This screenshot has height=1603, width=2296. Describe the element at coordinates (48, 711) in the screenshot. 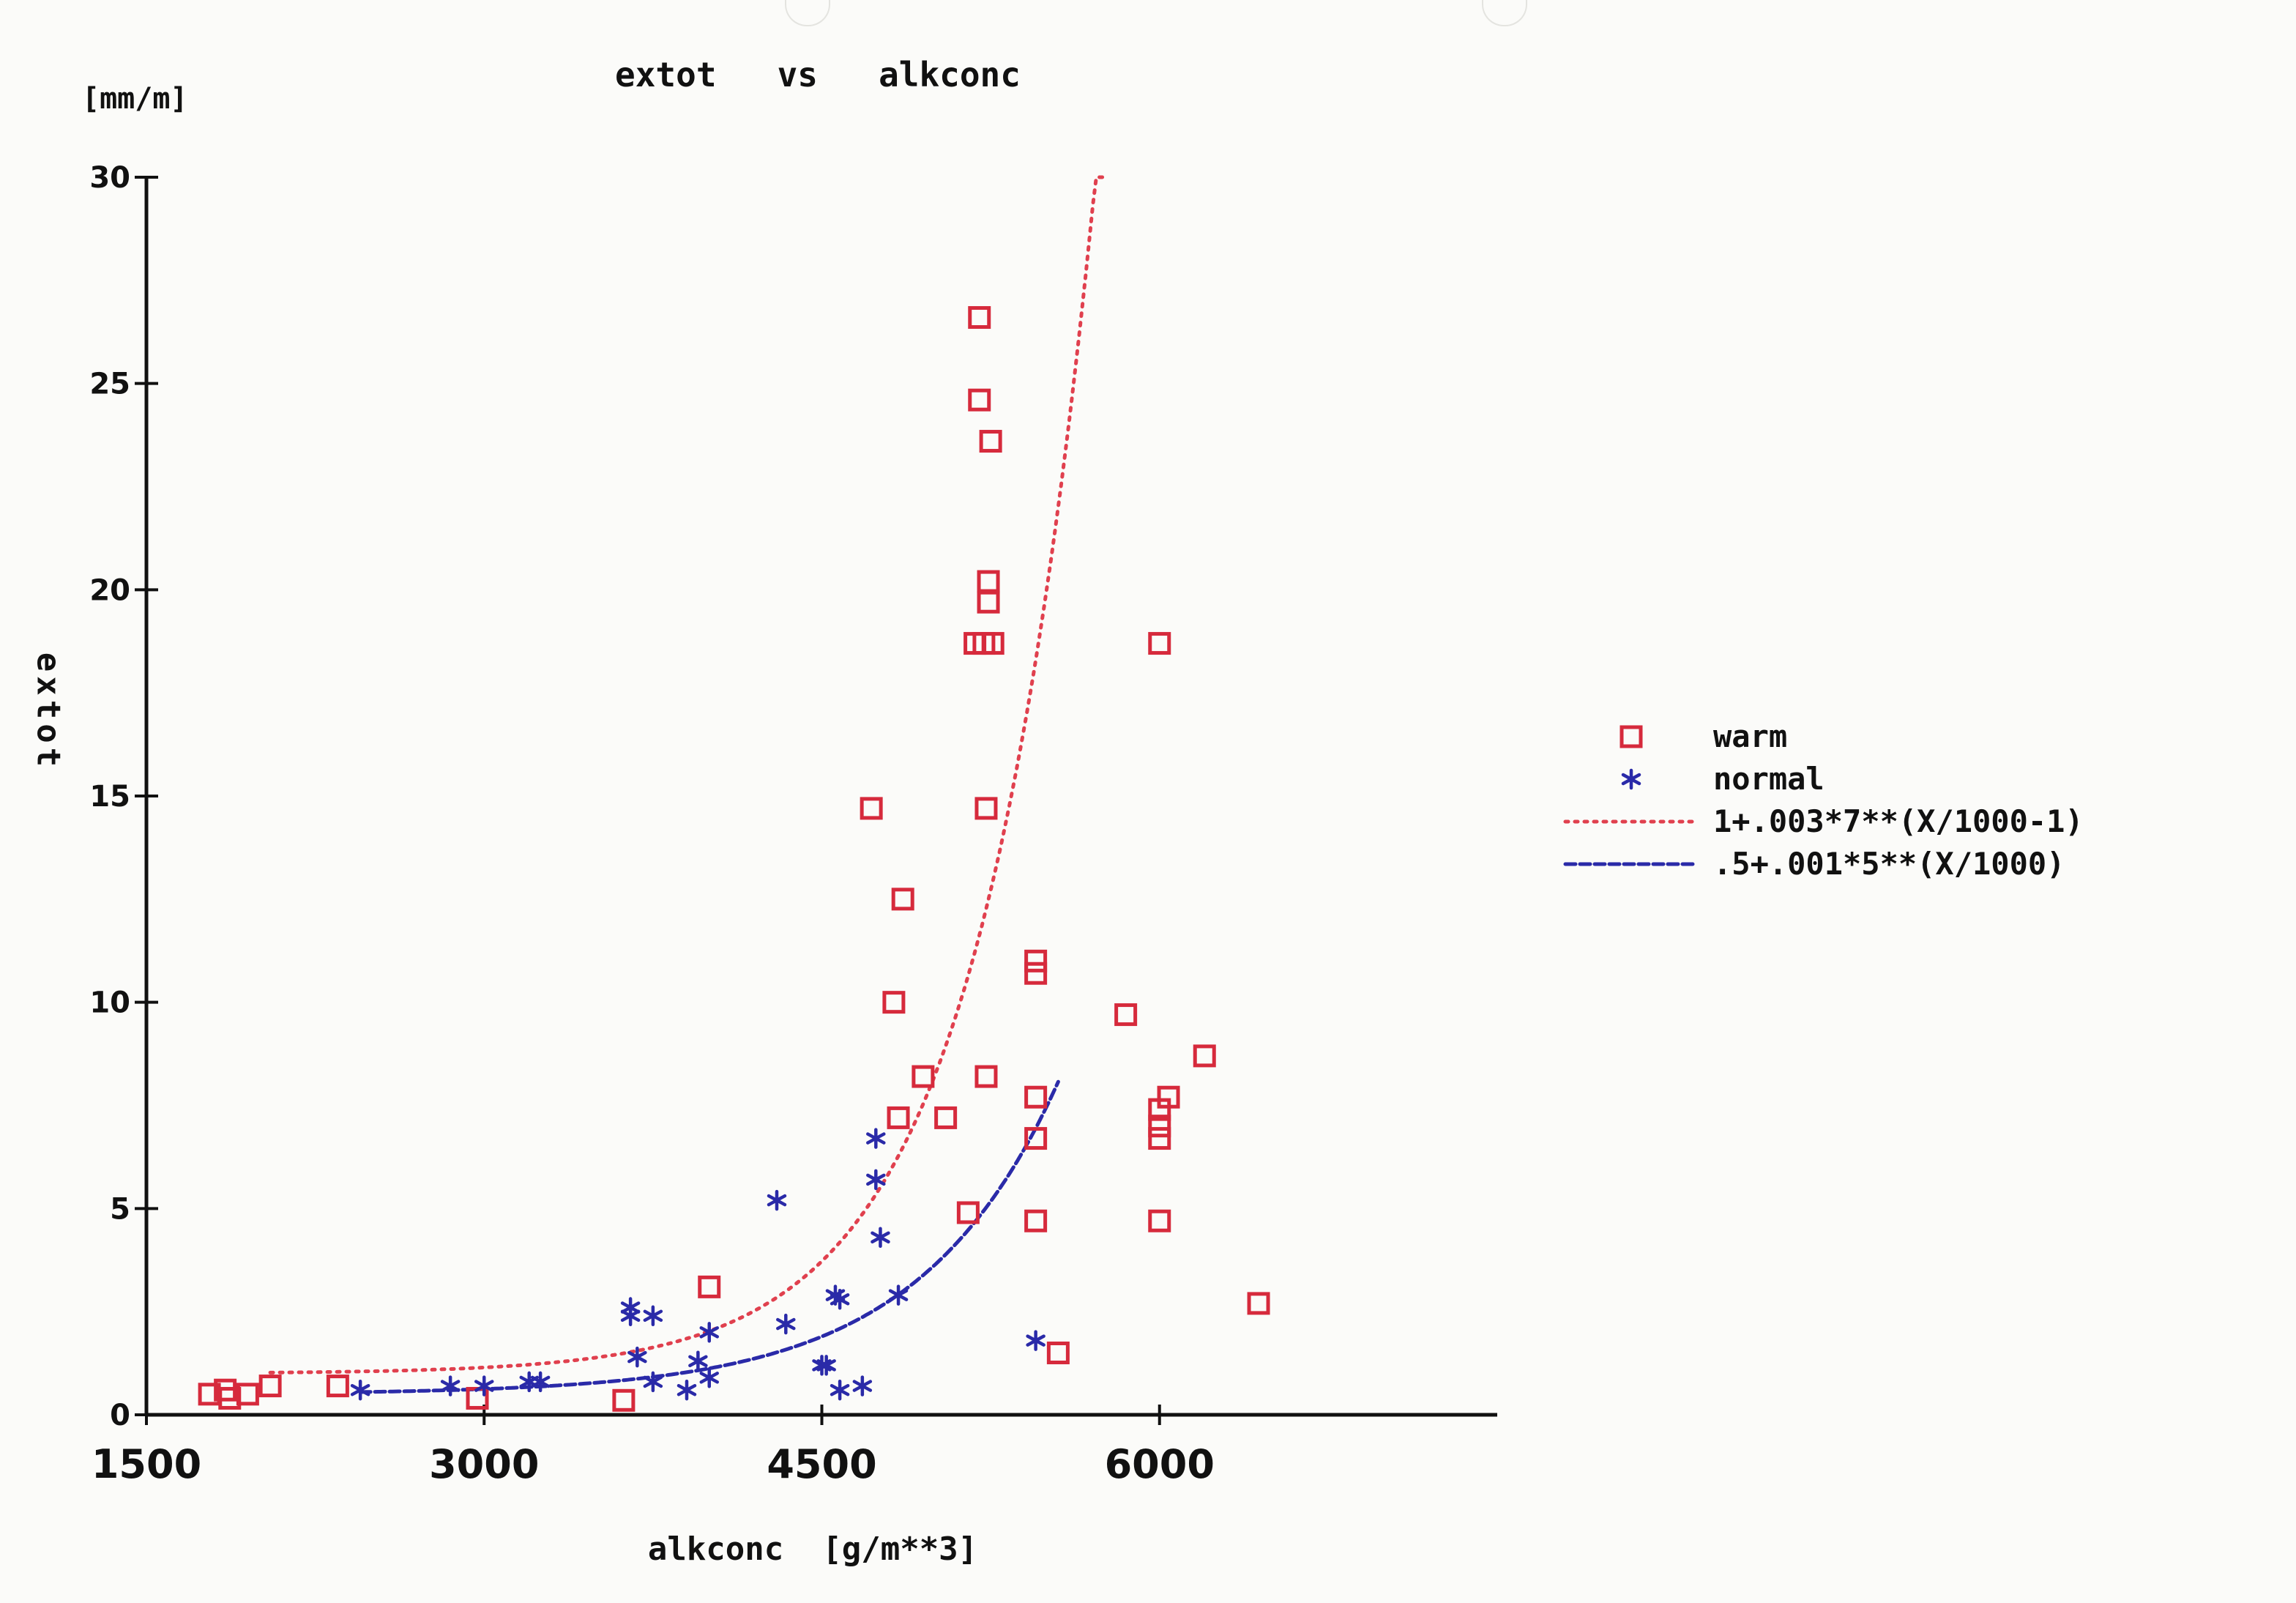

I see `y-axis-label: extot` at that location.